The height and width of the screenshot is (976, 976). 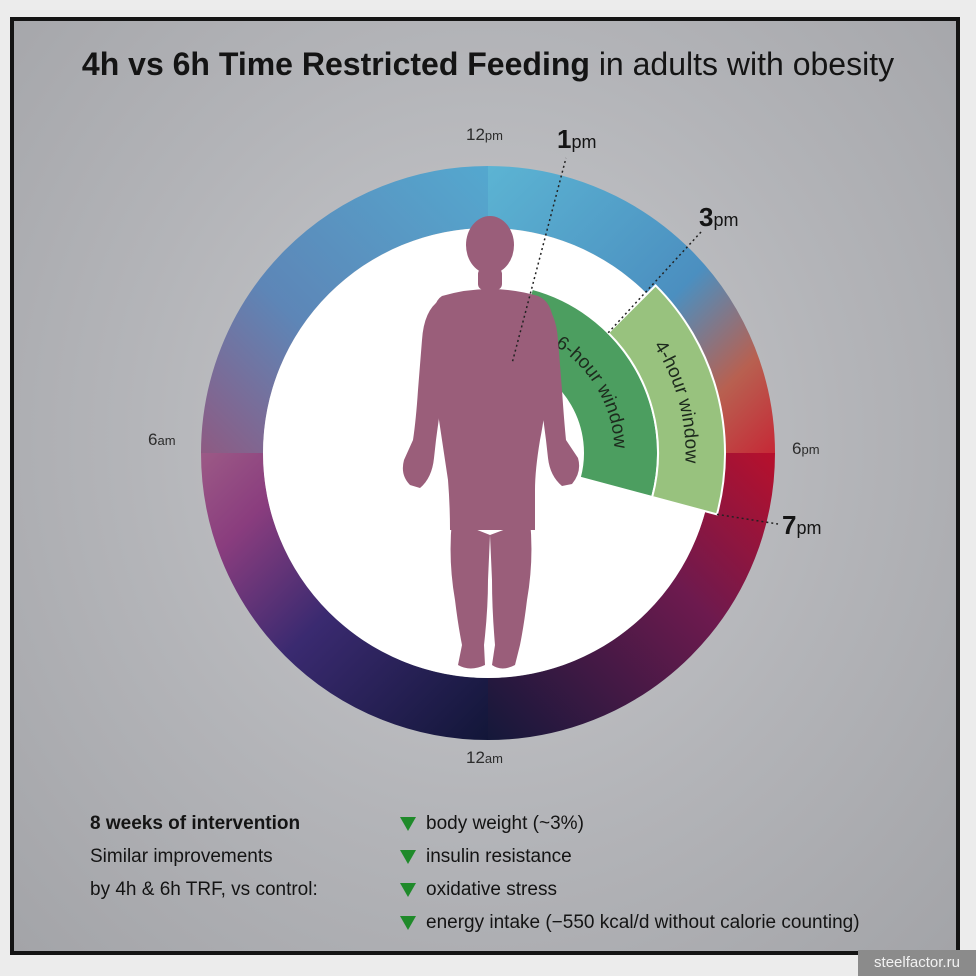 I want to click on effect-item: body weight (~3%), so click(x=630, y=823).